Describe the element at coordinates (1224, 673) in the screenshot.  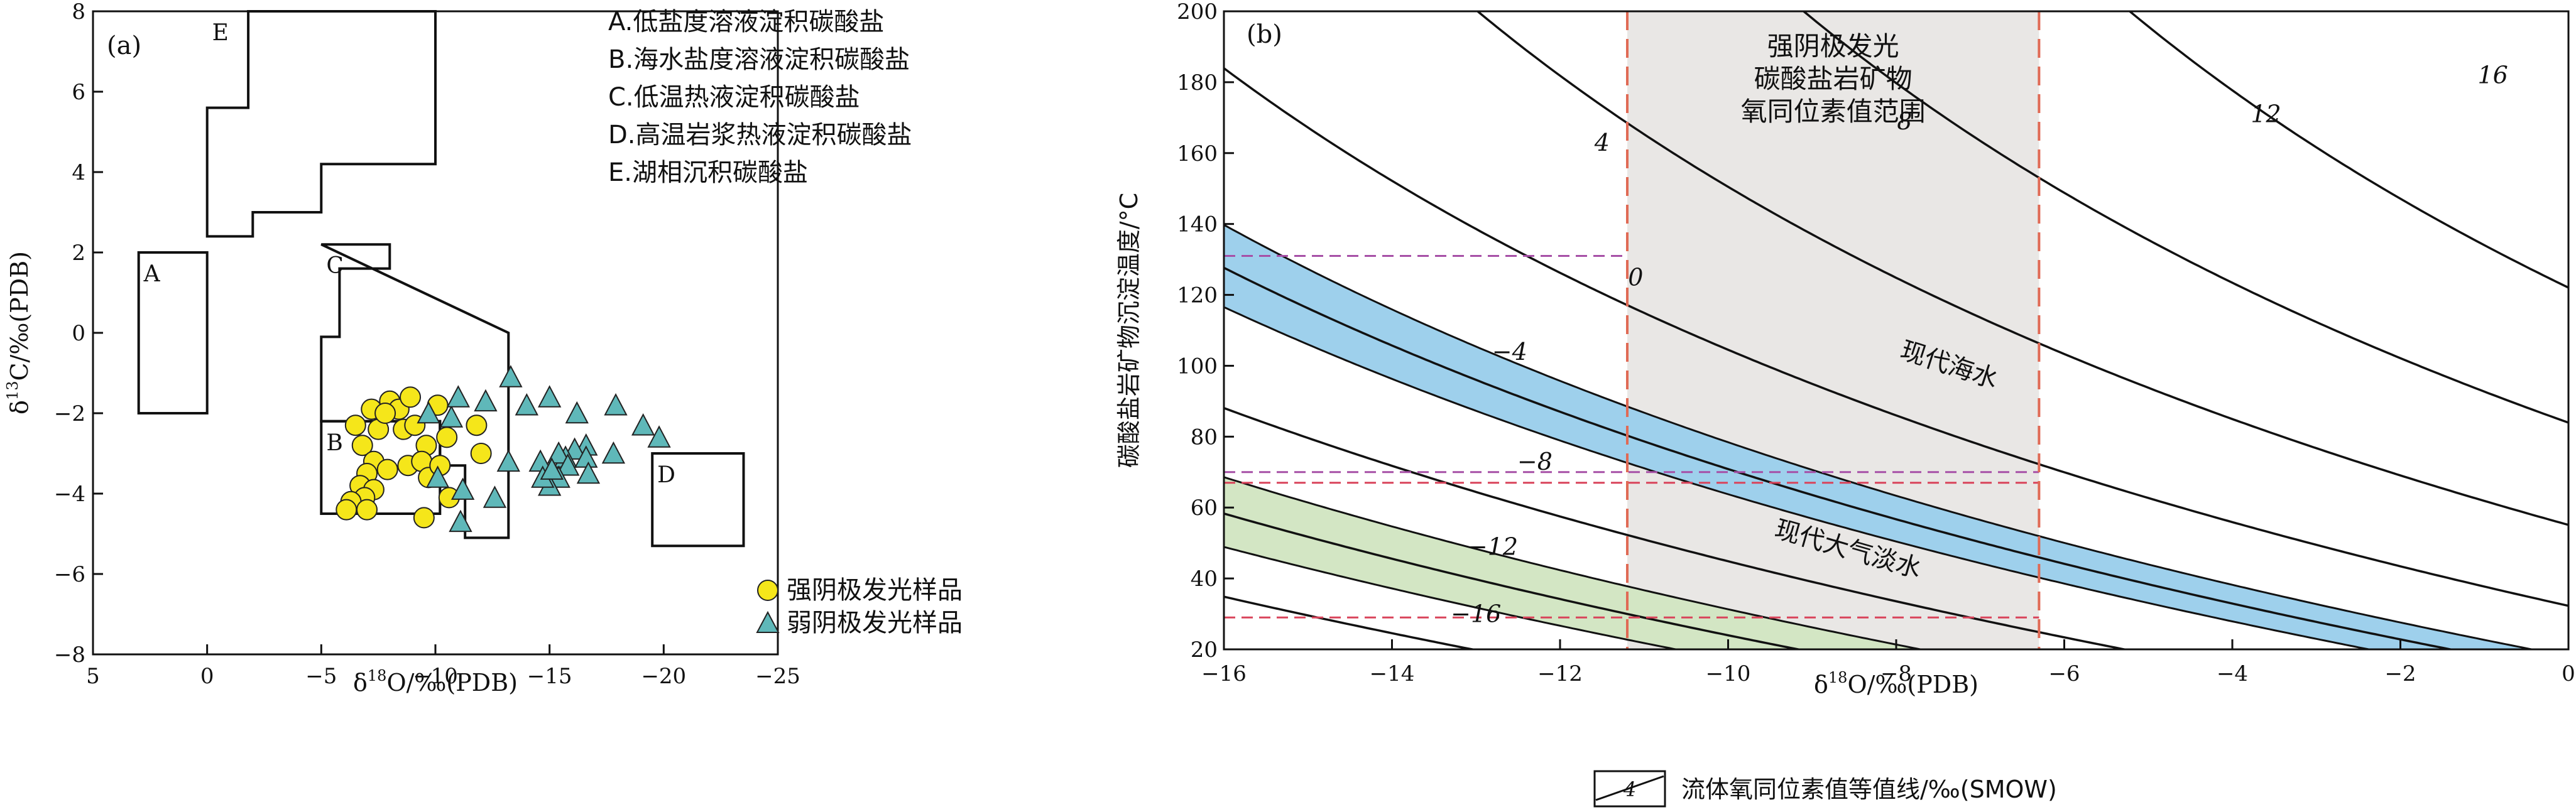
I see `x-tick-label: −16` at that location.